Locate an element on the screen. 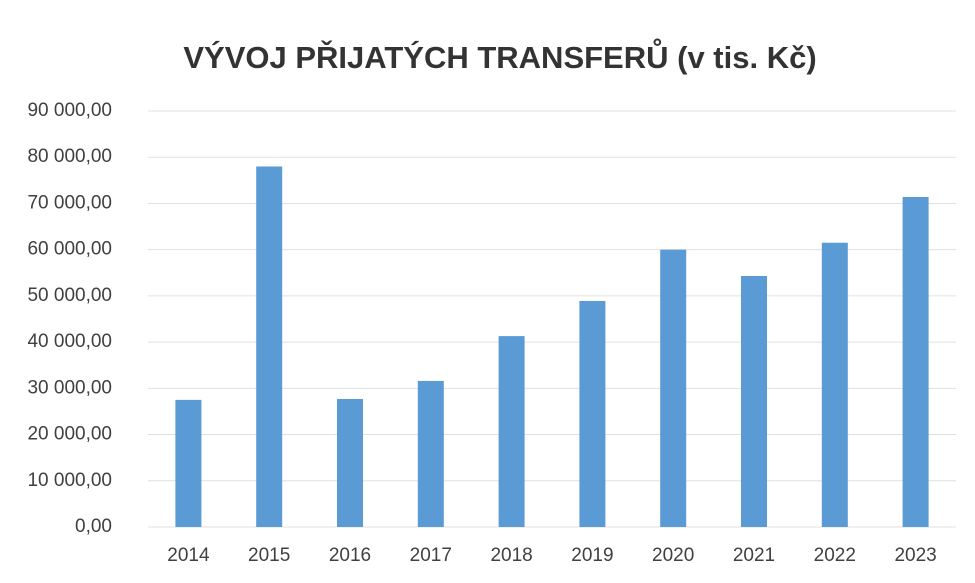 The width and height of the screenshot is (975, 583). y-tick-label: 30 000,00 is located at coordinates (69, 387).